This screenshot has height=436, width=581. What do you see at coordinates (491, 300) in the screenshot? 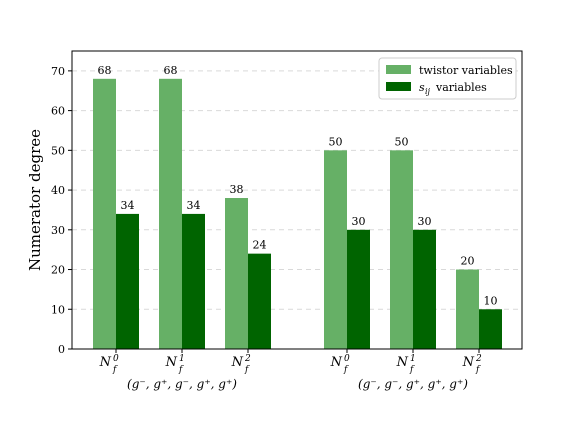
I see `bar-value-label: 10` at bounding box center [491, 300].